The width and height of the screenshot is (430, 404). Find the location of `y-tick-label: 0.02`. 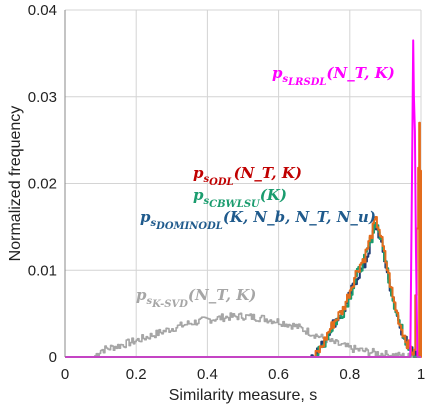

y-tick-label: 0.02 is located at coordinates (42, 184).